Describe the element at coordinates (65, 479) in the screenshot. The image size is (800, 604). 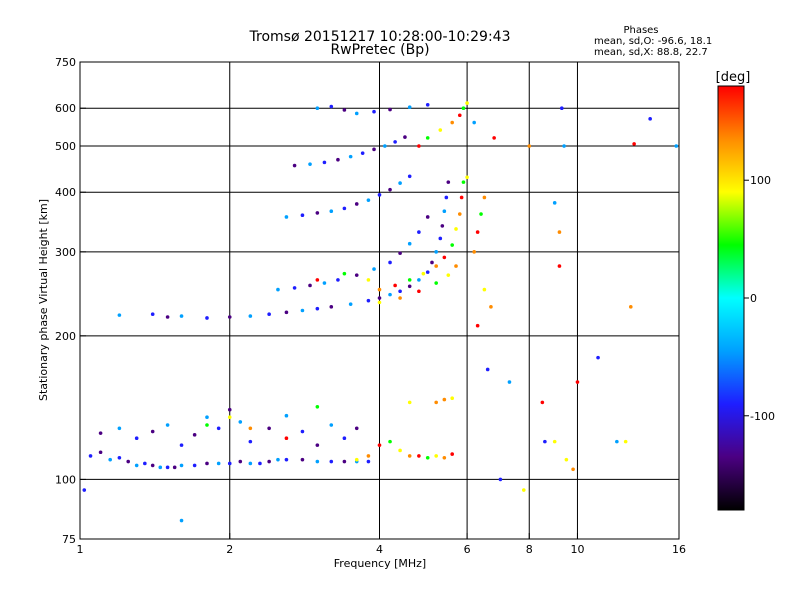
I see `y-tick-label: 100` at that location.